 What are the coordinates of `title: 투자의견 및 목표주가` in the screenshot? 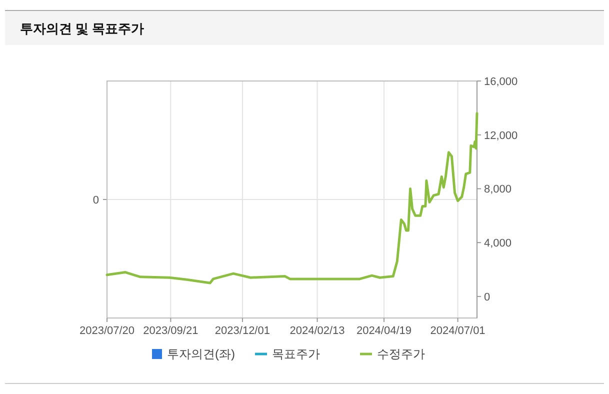 It's located at (82, 28).